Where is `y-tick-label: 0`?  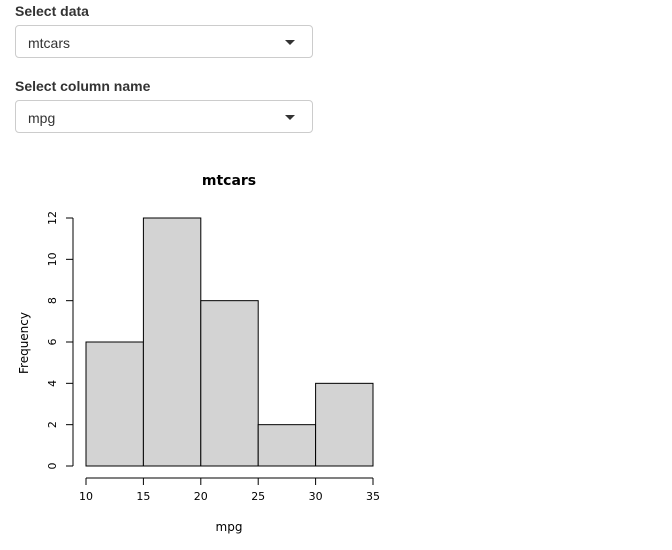
y-tick-label: 0 is located at coordinates (52, 466).